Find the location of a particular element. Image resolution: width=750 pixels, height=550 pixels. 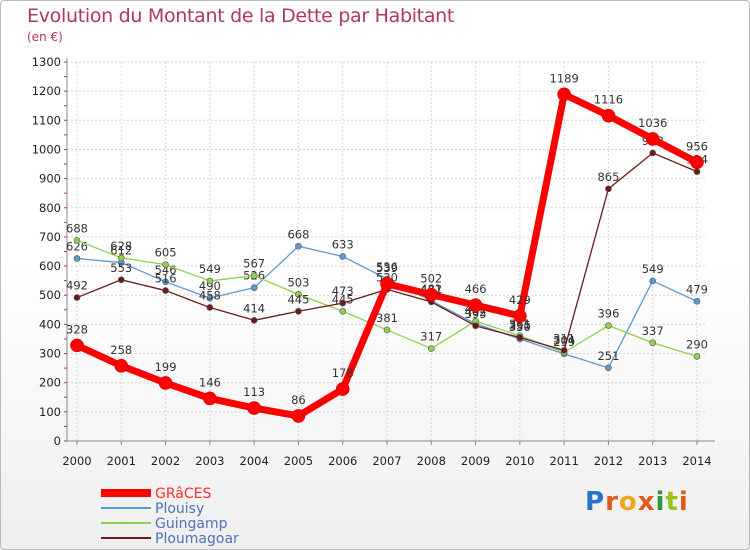

y-tick-label: 300 is located at coordinates (50, 354).